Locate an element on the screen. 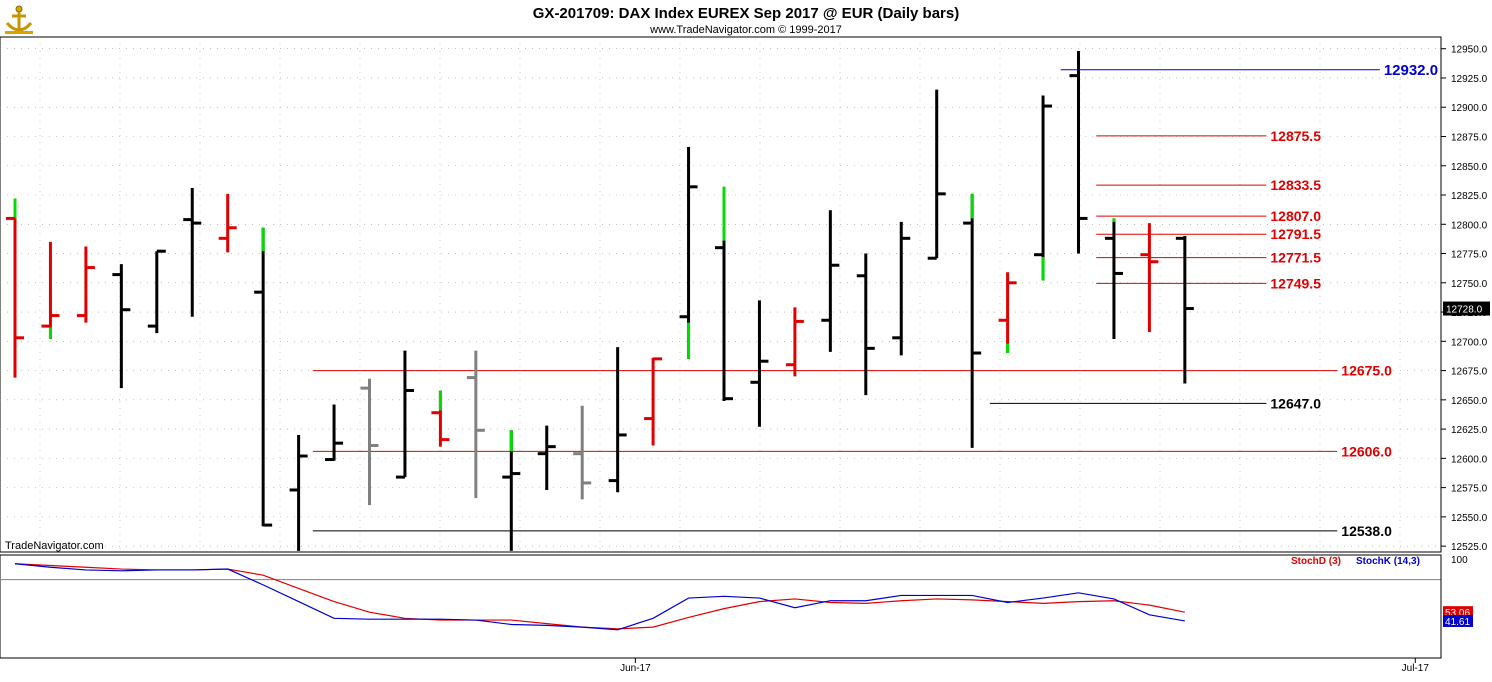  chart-subtitle: www.TradeNavigator.com © 1999-2017 is located at coordinates (745, 30).